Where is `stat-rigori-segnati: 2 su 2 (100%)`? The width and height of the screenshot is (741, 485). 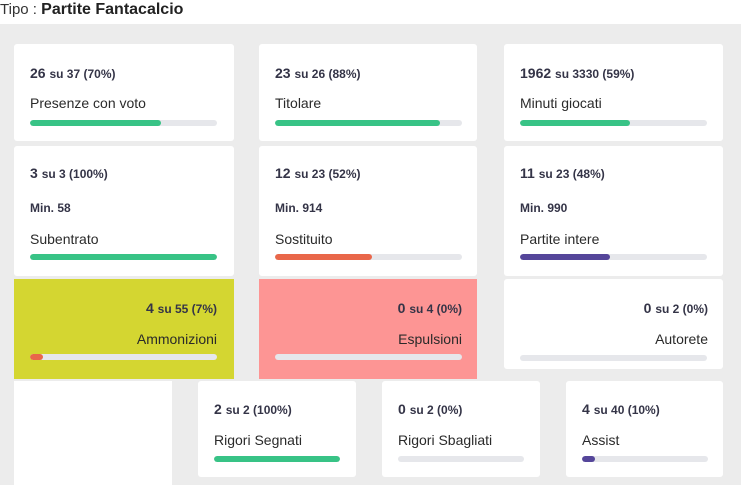
stat-rigori-segnati: 2 su 2 (100%) is located at coordinates (253, 409).